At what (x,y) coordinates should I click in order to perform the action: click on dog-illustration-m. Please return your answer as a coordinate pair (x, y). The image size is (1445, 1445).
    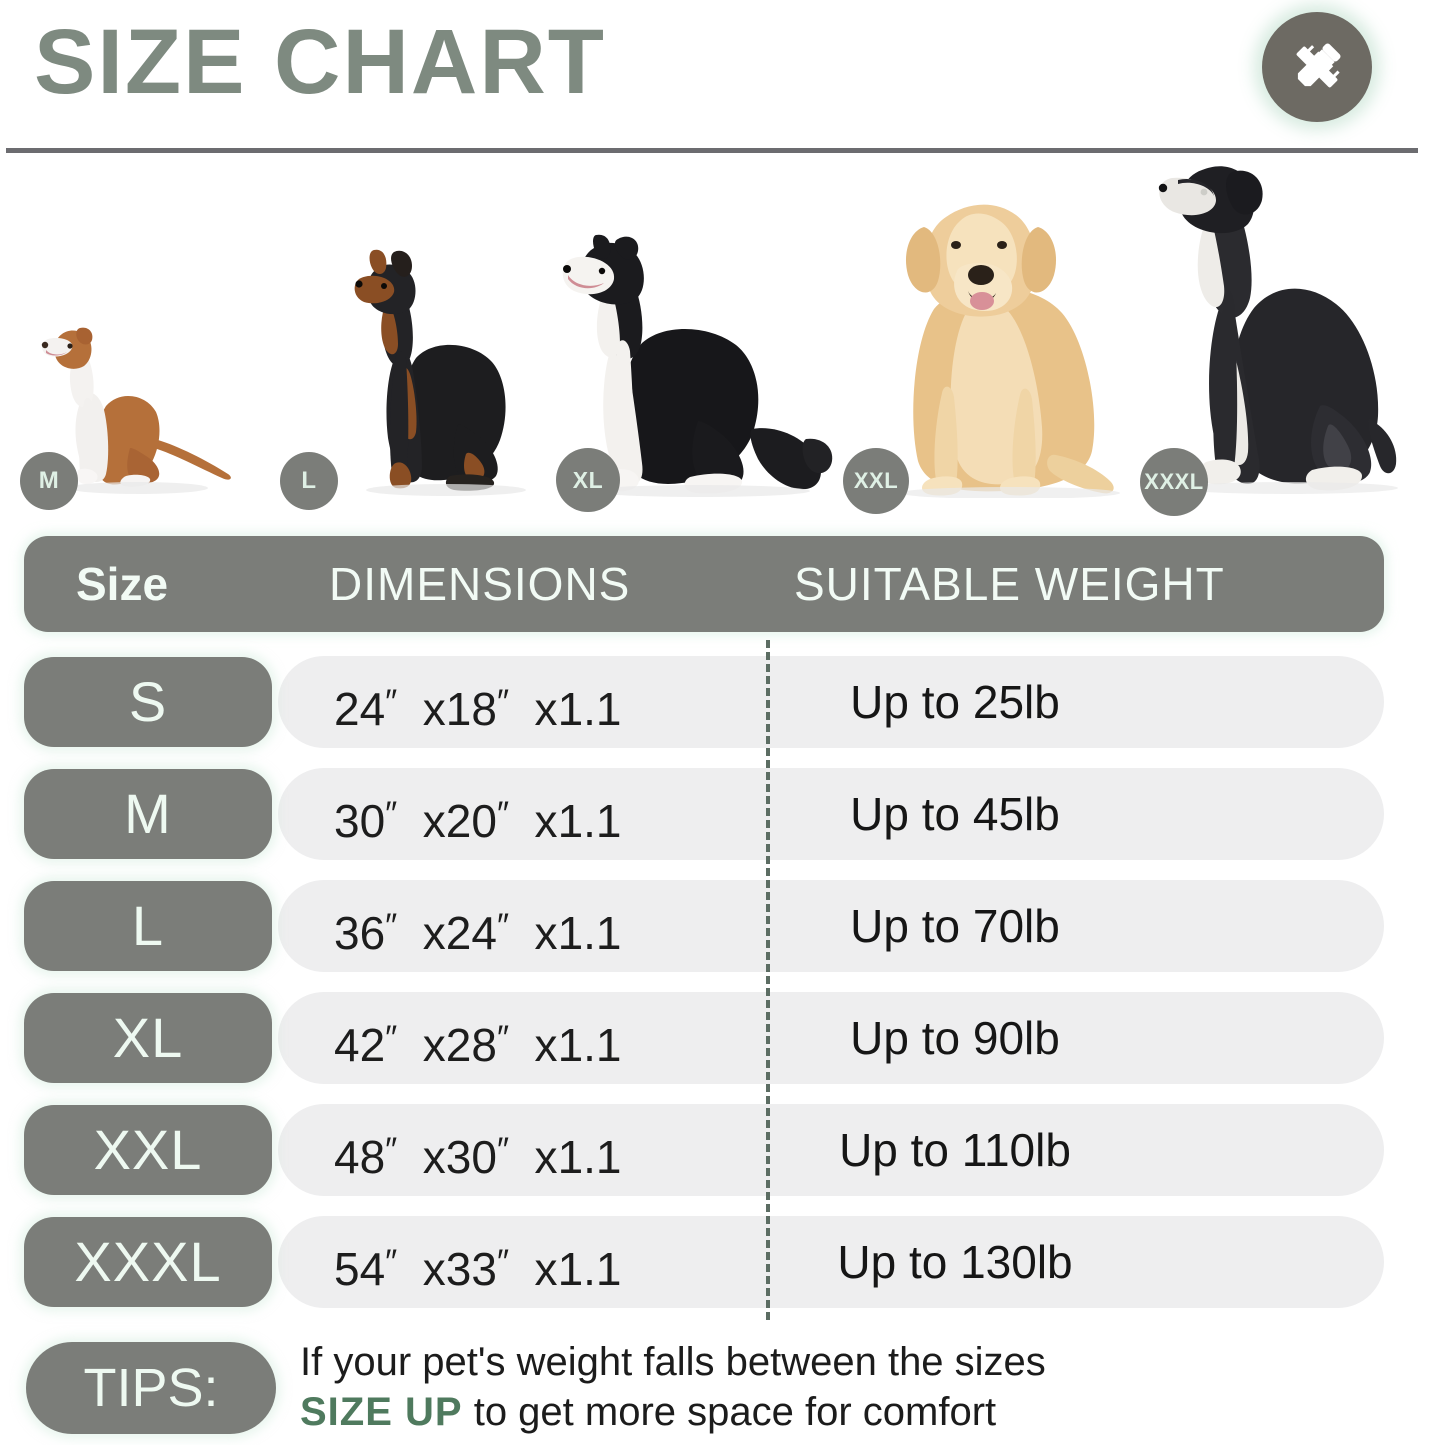
    Looking at the image, I should click on (146, 398).